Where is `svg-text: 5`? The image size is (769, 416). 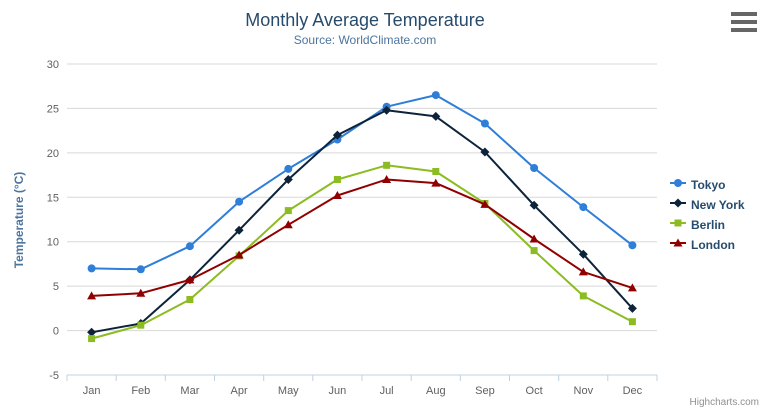
svg-text: 5 is located at coordinates (56, 287).